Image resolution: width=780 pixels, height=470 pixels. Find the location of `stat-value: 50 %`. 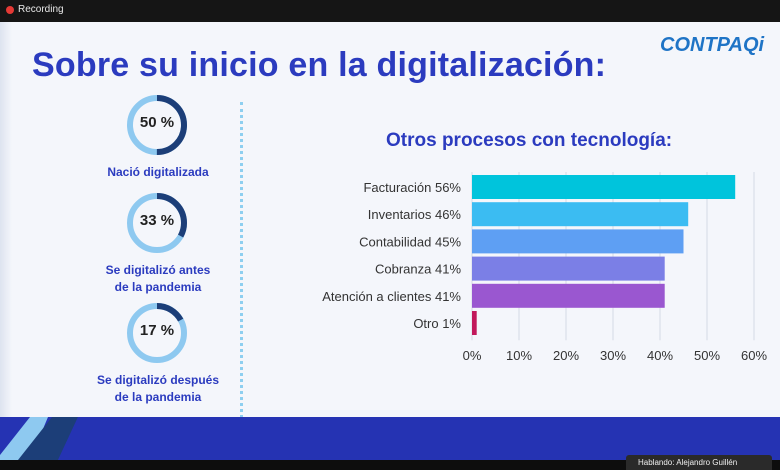

stat-value: 50 % is located at coordinates (157, 122).